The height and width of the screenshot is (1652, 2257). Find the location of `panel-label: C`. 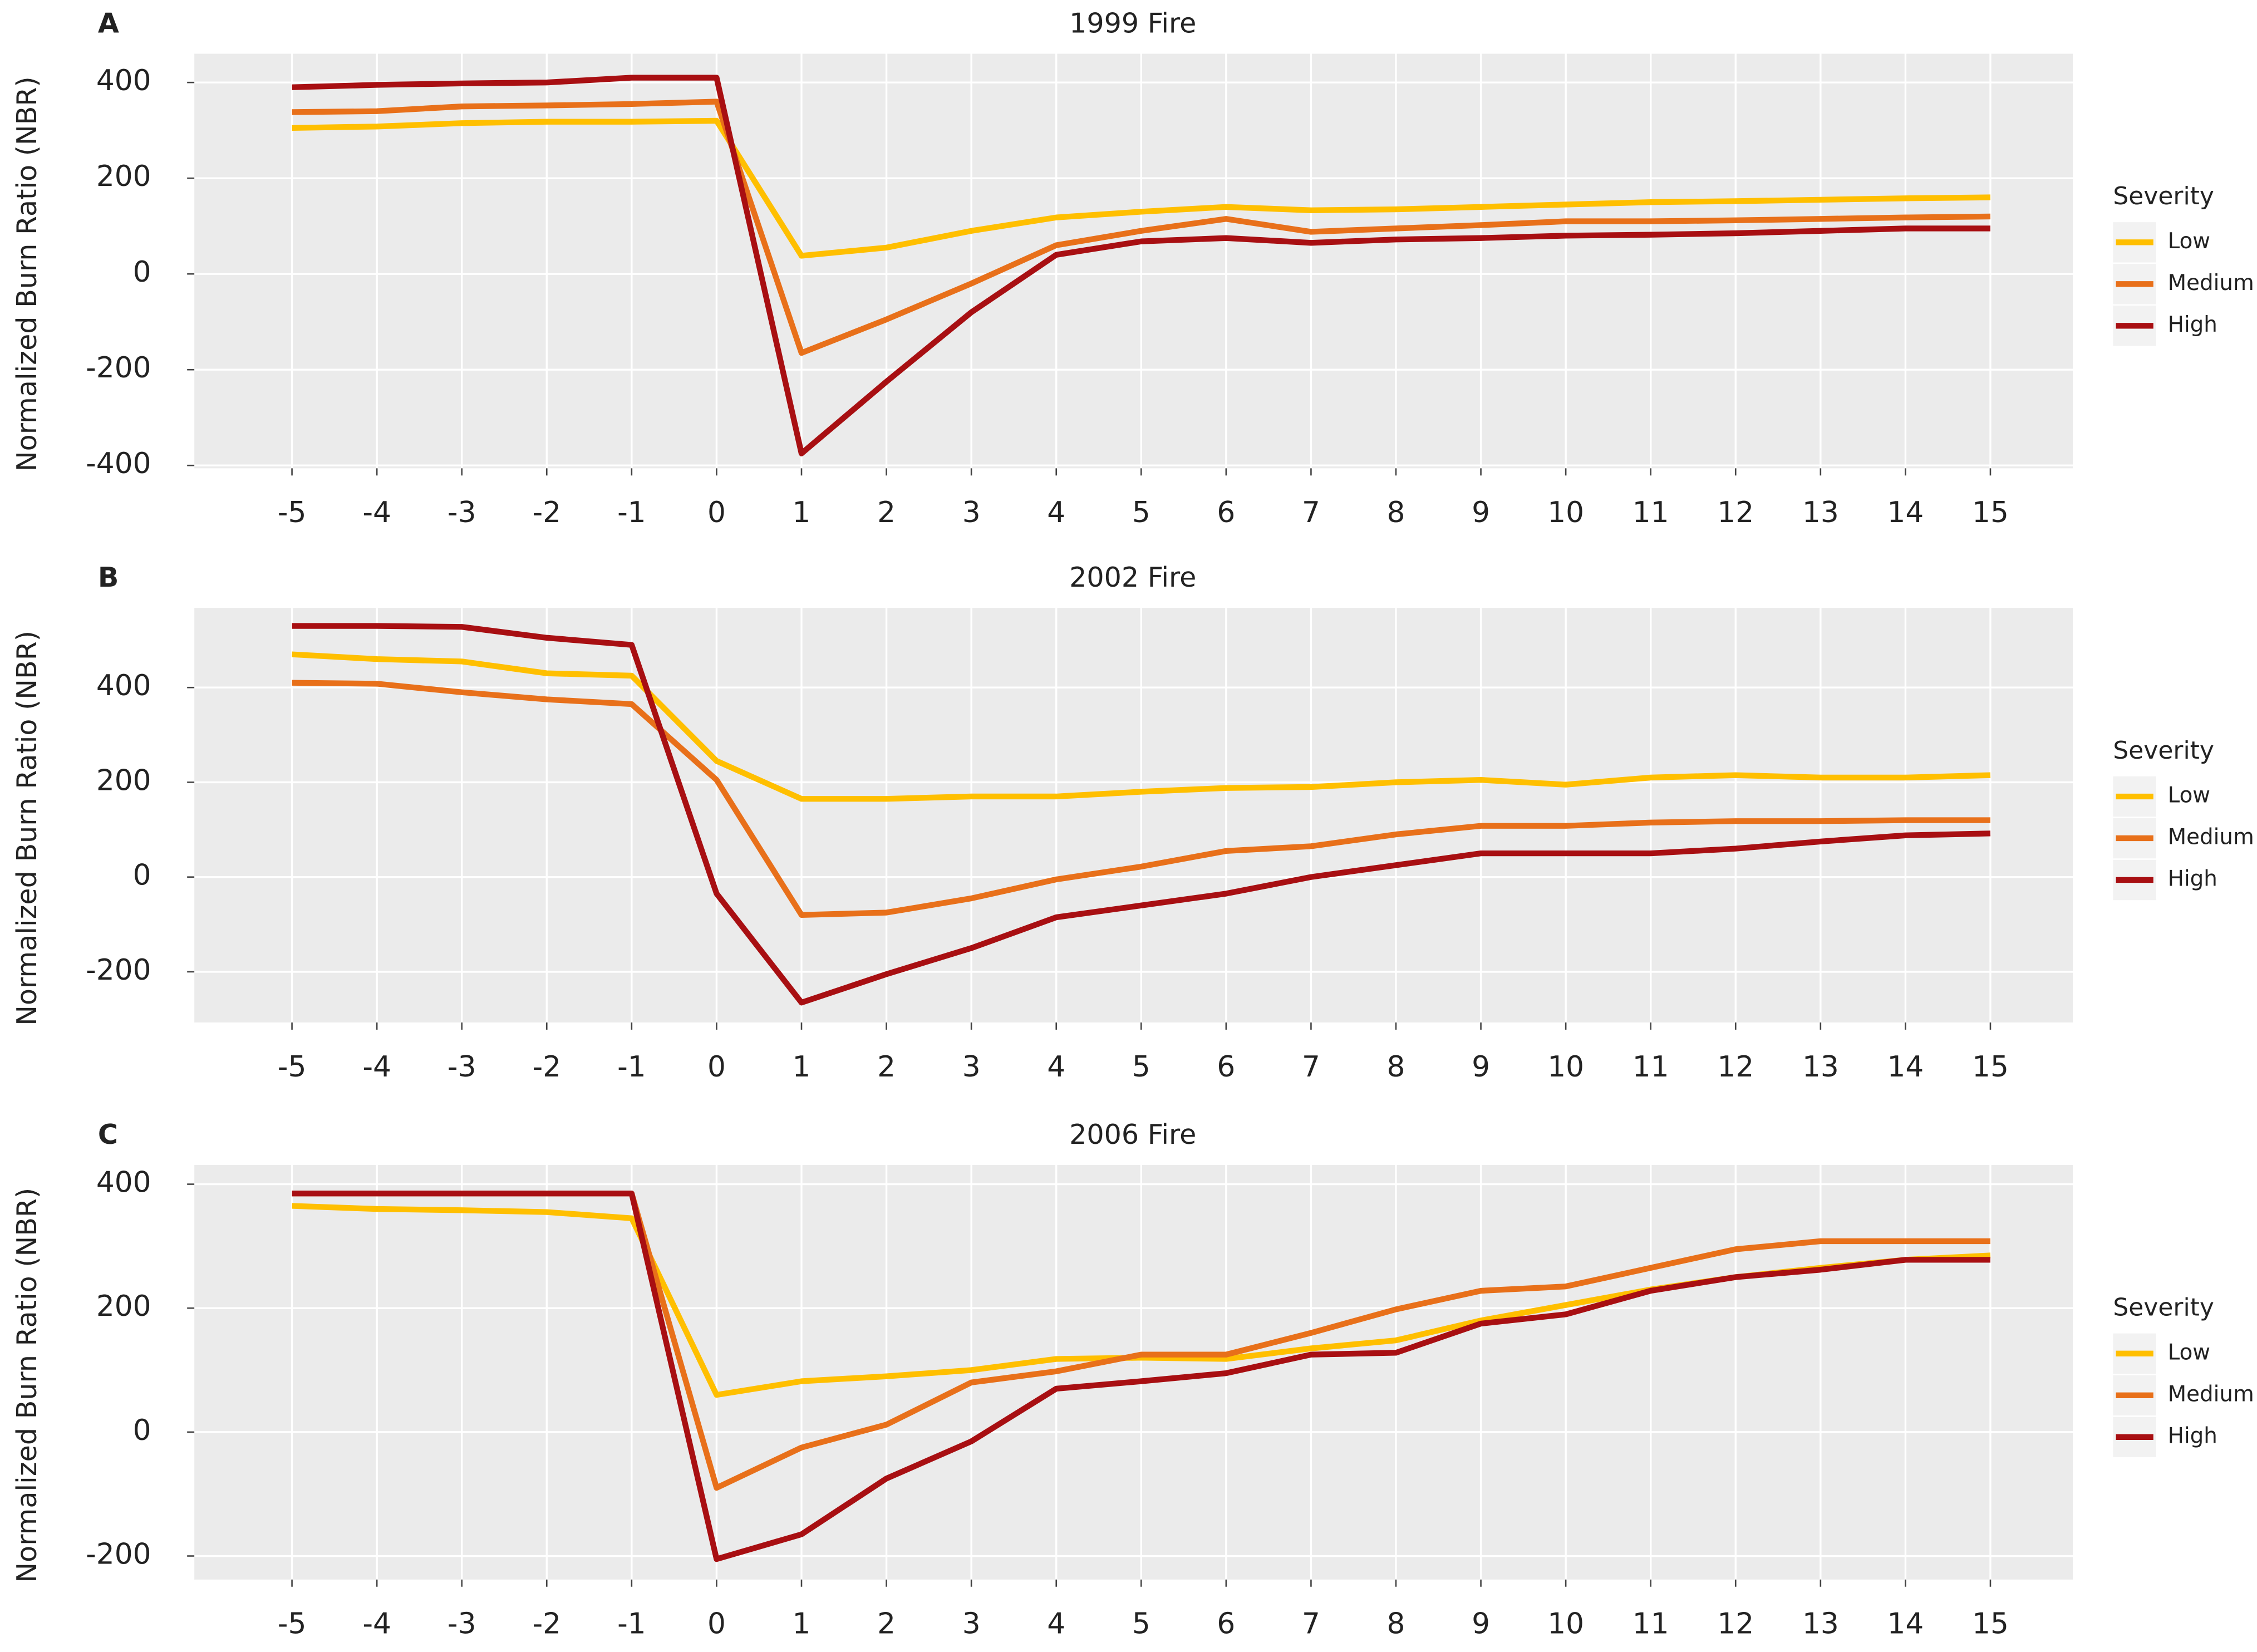

panel-label: C is located at coordinates (108, 1134).